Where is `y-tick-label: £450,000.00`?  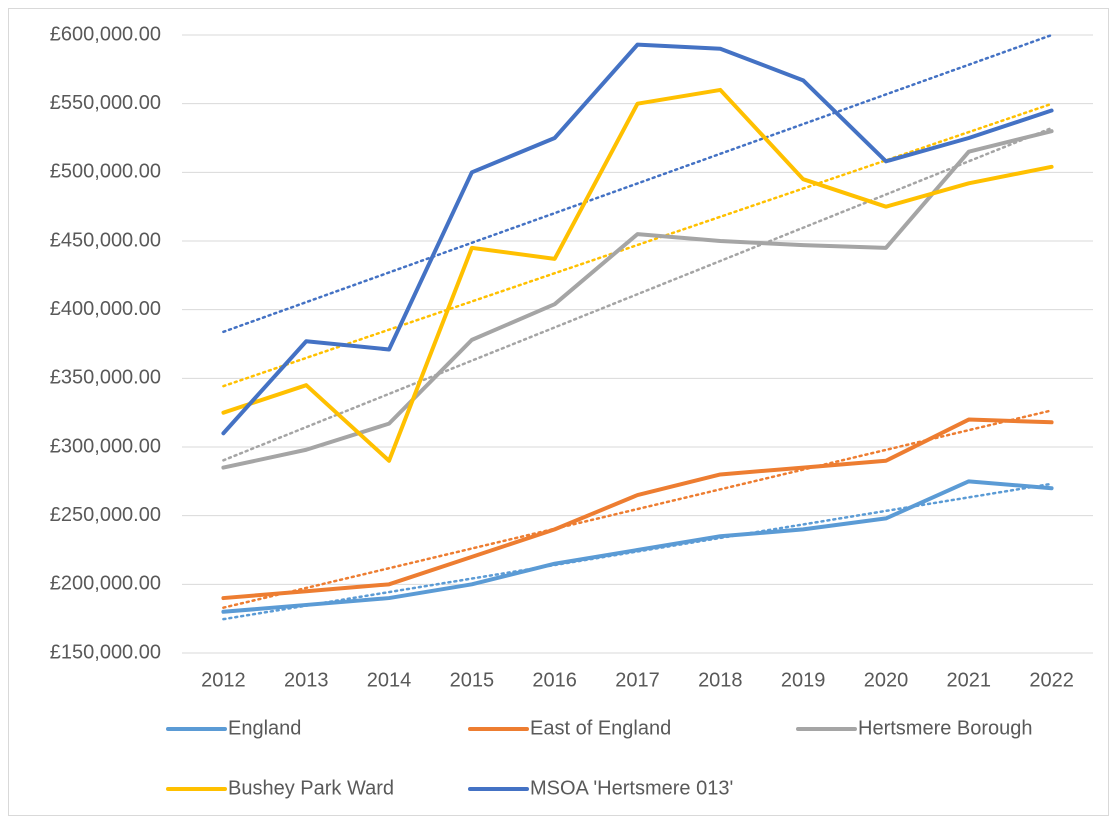
y-tick-label: £450,000.00 is located at coordinates (105, 240).